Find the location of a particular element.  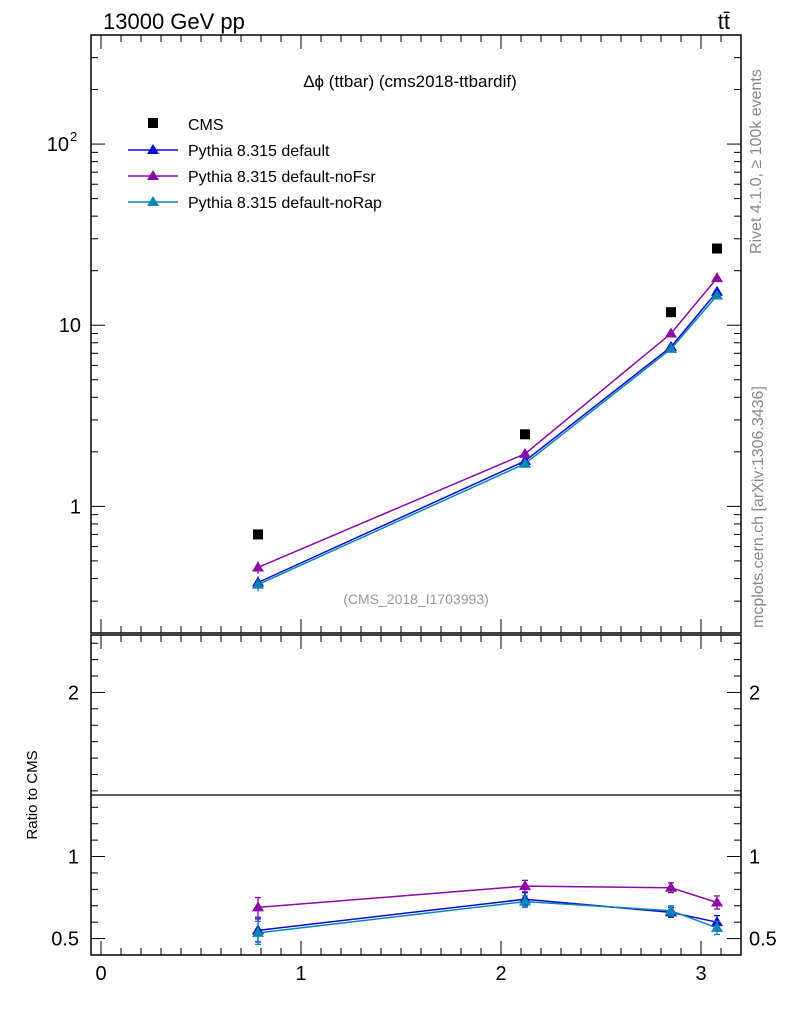

process-label: tt̄ is located at coordinates (724, 21).